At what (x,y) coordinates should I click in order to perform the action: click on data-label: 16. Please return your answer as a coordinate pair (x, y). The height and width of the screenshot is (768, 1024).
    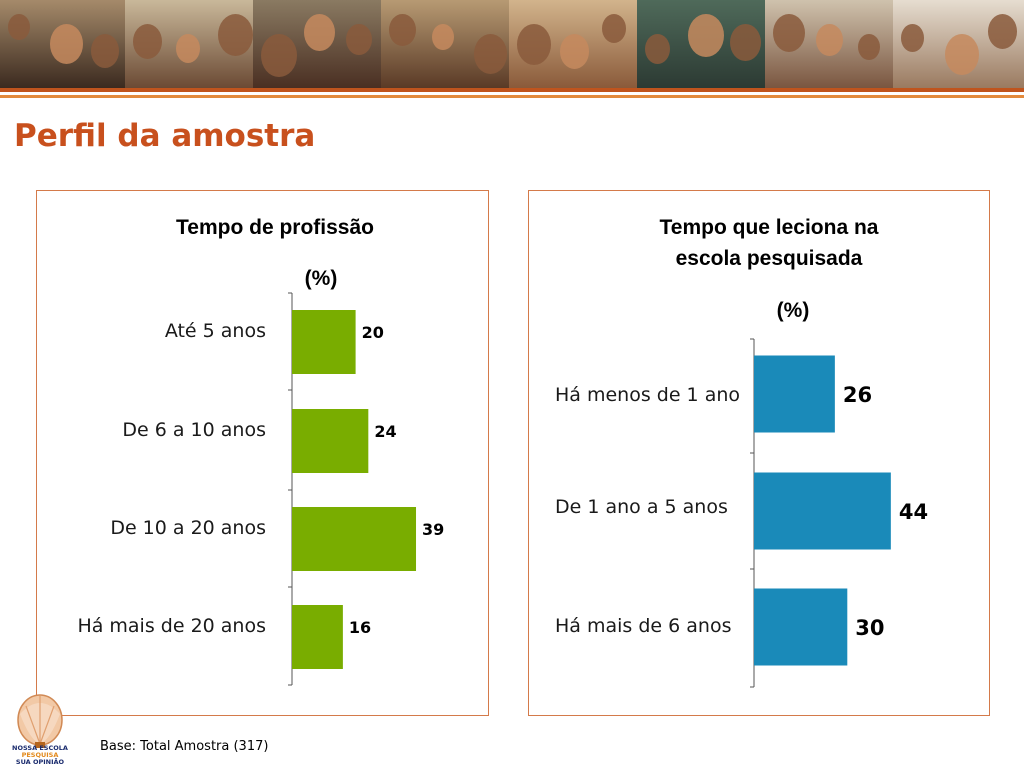
    Looking at the image, I should click on (360, 627).